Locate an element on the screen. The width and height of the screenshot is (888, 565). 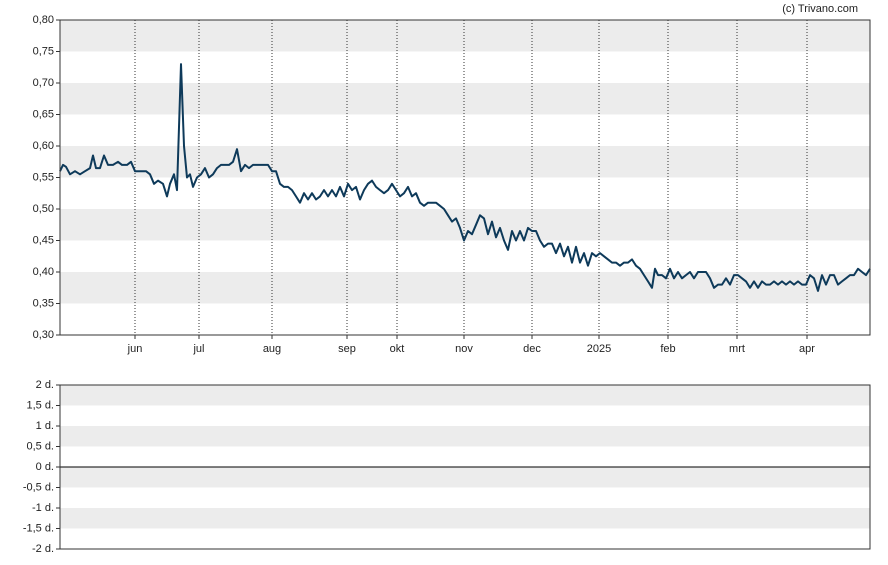
x-tick-label: jun is located at coordinates (135, 349).